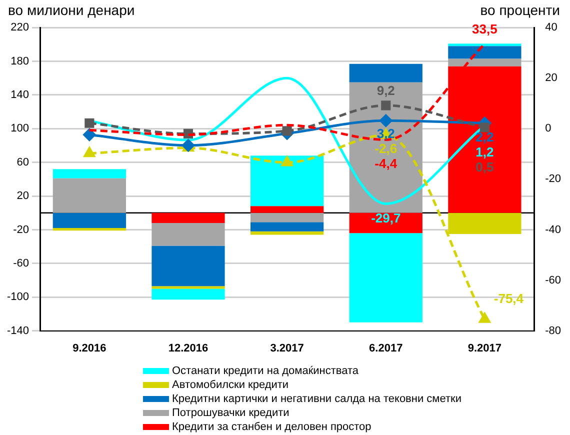 This screenshot has width=570, height=435. Describe the element at coordinates (287, 348) in the screenshot. I see `x-tick-label: 3.2017` at that location.